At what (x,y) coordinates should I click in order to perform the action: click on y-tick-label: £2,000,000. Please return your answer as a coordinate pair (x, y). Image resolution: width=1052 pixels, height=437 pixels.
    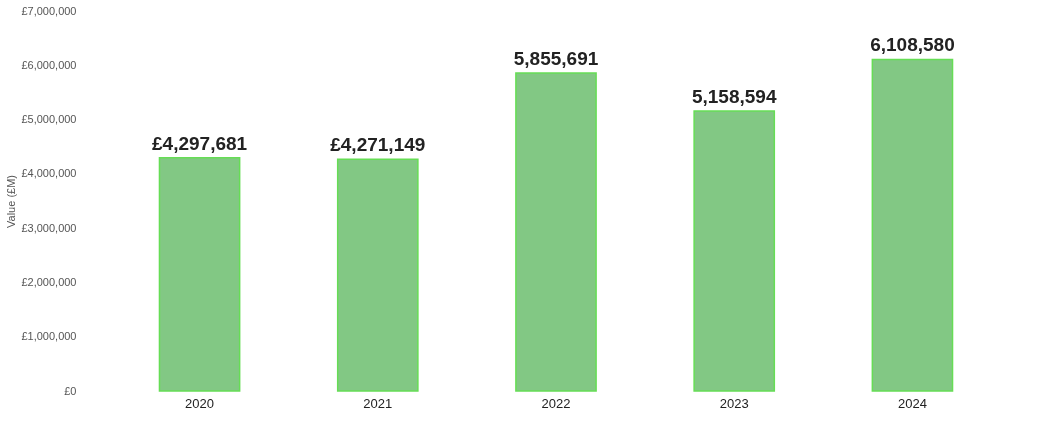
    Looking at the image, I should click on (49, 281).